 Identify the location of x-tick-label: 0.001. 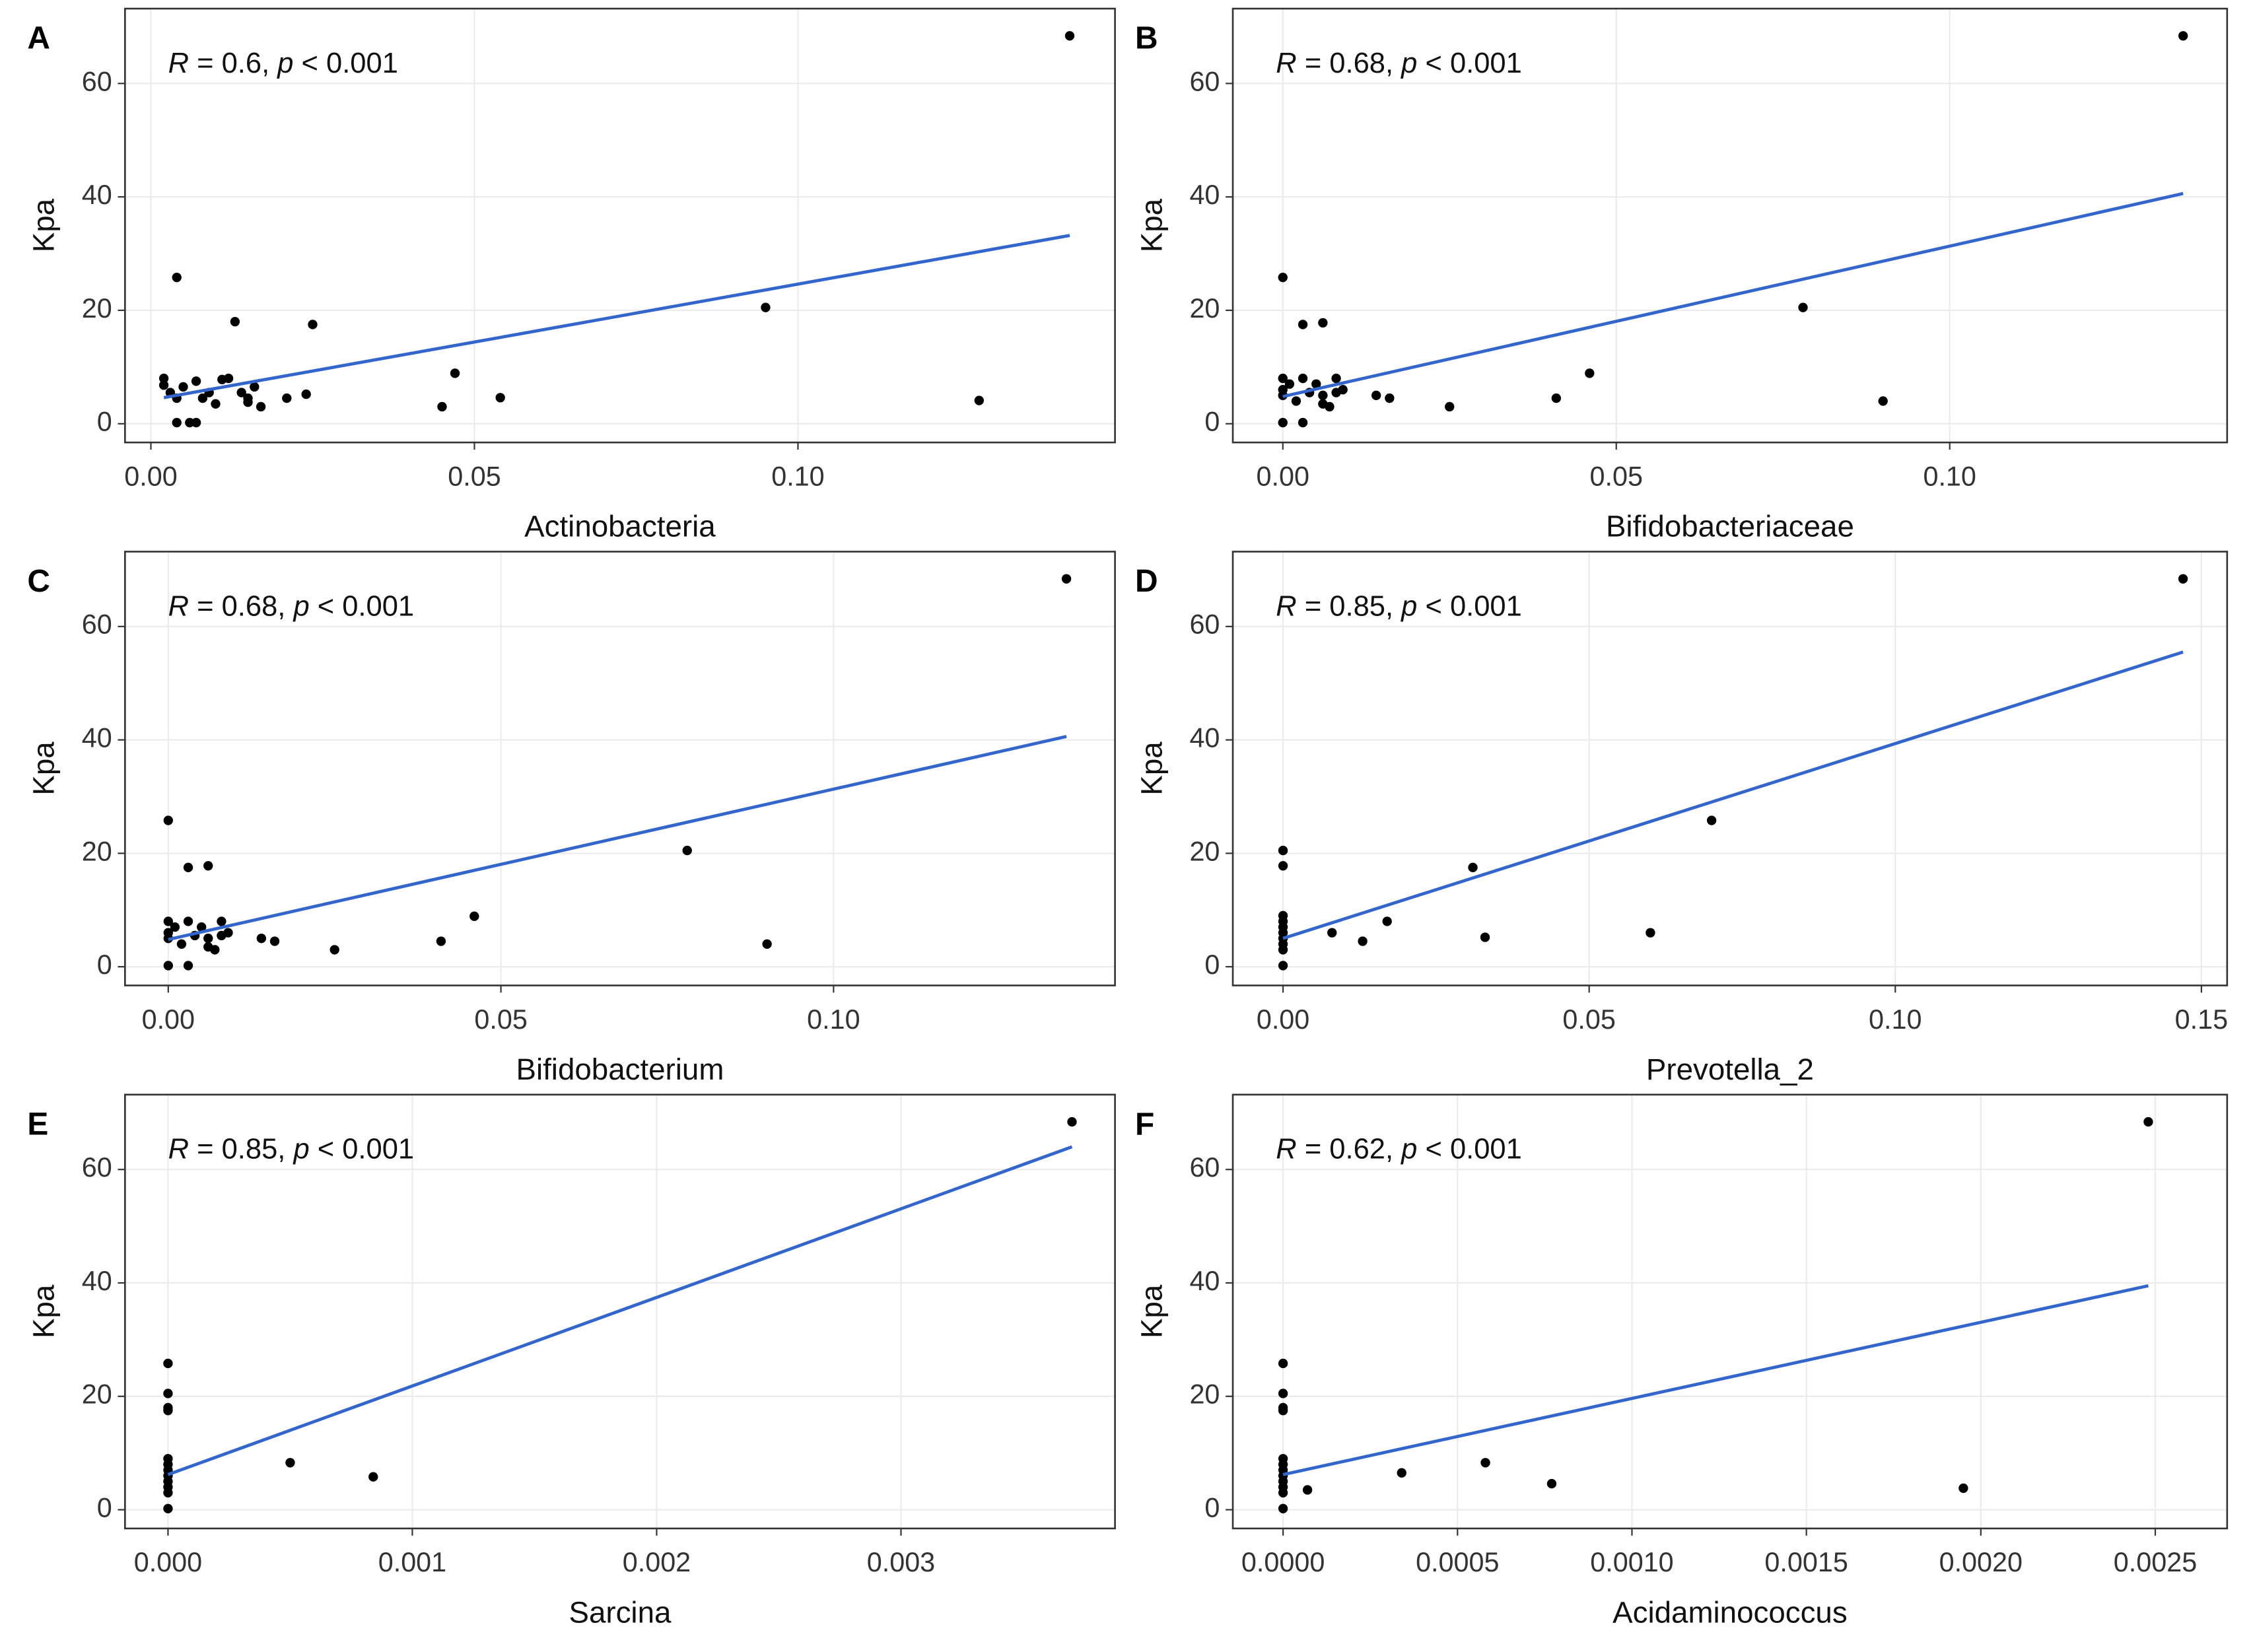
(412, 1562).